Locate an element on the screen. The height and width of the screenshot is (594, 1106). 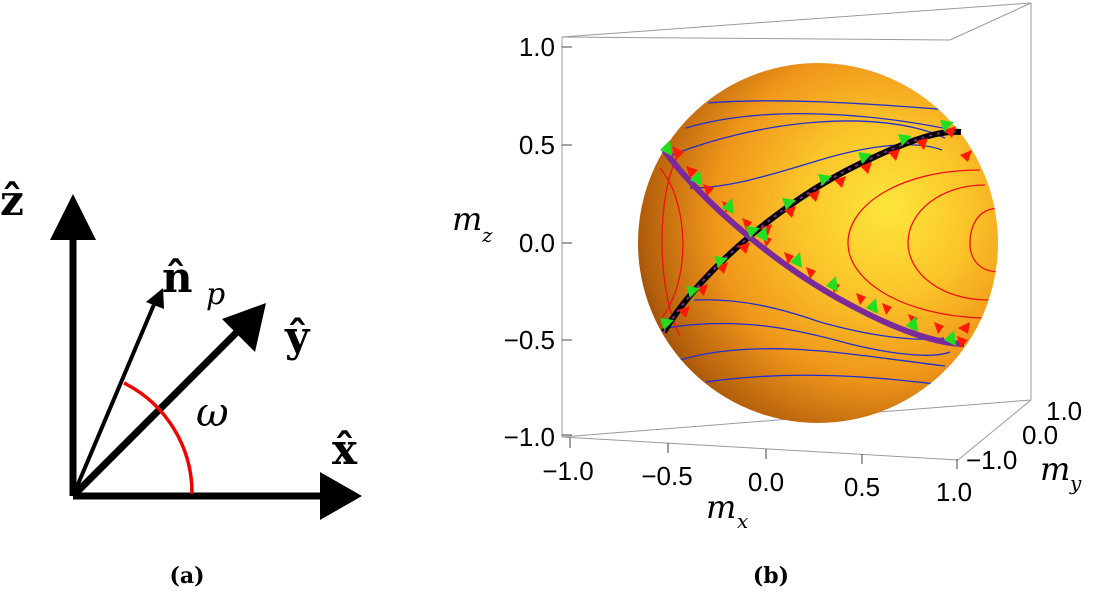
mz-tick: −1.0 is located at coordinates (529, 437).